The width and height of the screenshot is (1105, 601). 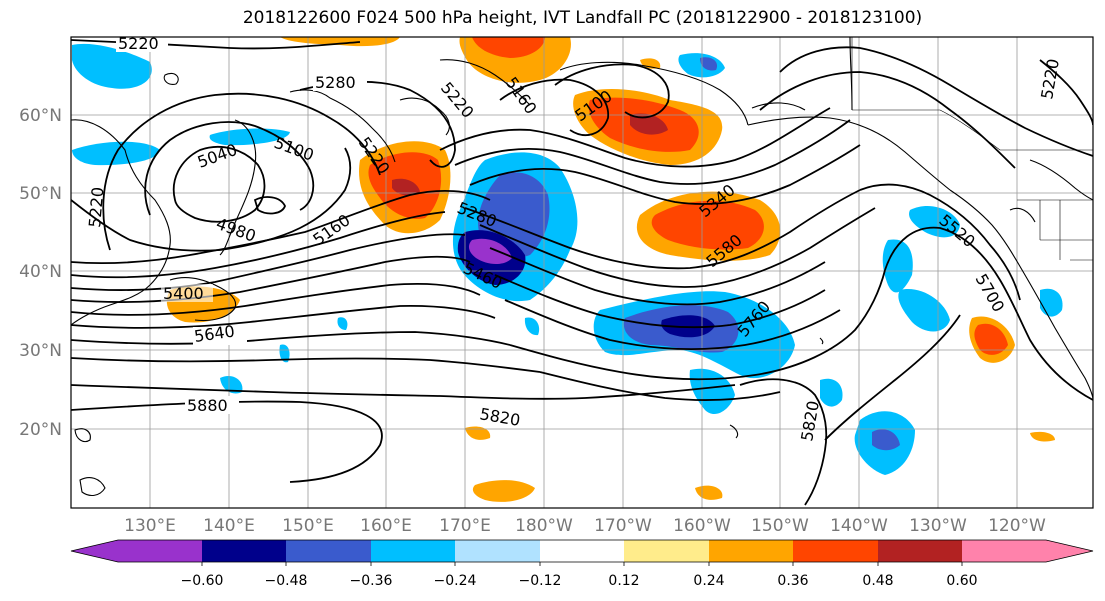 What do you see at coordinates (40, 351) in the screenshot?
I see `lat-label-30n: 30°N` at bounding box center [40, 351].